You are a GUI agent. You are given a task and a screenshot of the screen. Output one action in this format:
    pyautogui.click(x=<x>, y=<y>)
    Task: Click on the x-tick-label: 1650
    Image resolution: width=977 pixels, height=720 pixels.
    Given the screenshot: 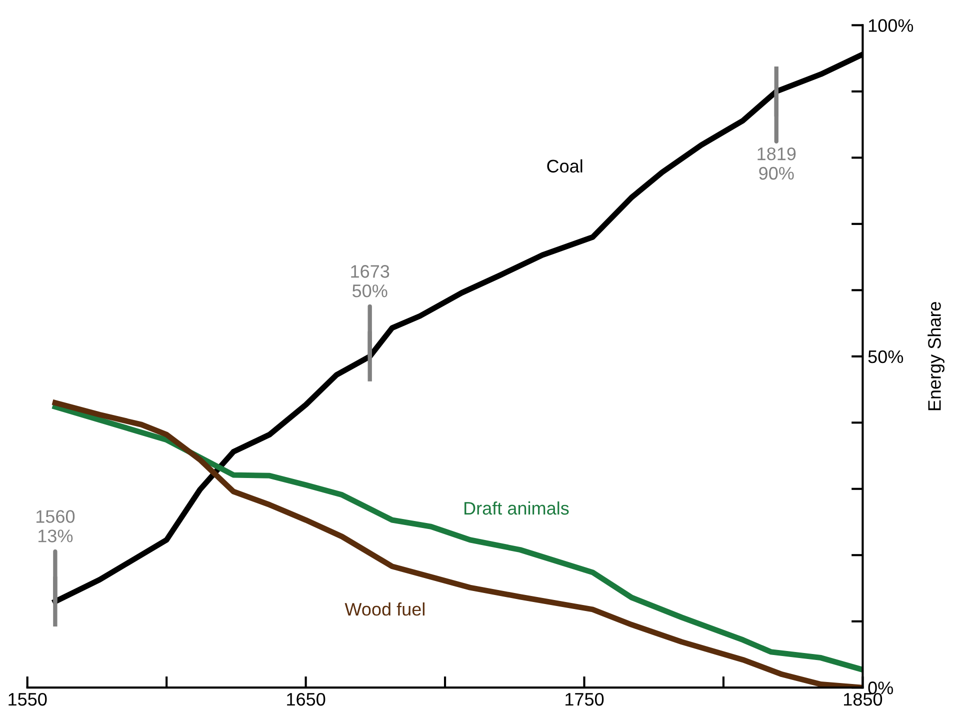 What is the action you would take?
    pyautogui.click(x=306, y=699)
    